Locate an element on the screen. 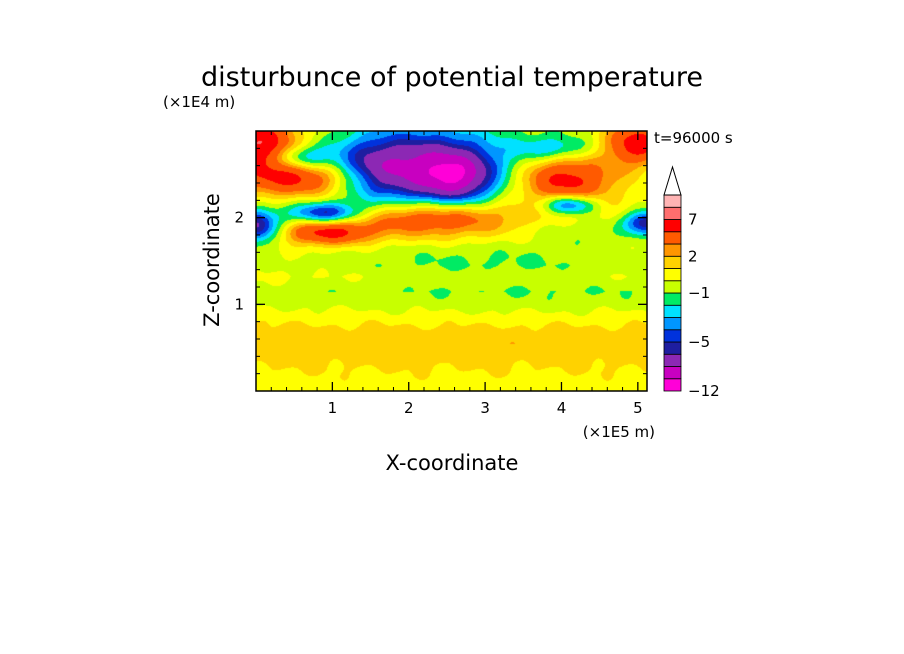 The width and height of the screenshot is (904, 654). x-tick-label: 1 is located at coordinates (333, 408).